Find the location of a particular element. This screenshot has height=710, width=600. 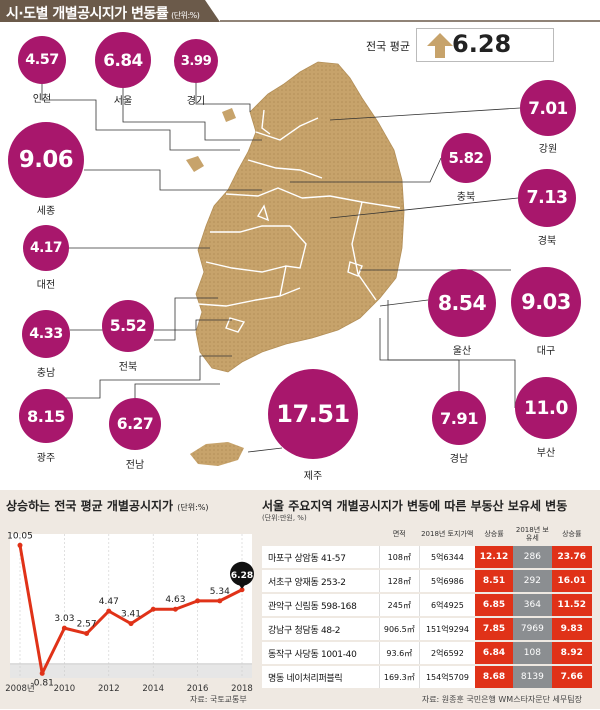

region-bubble: 11.0 is located at coordinates (546, 408).